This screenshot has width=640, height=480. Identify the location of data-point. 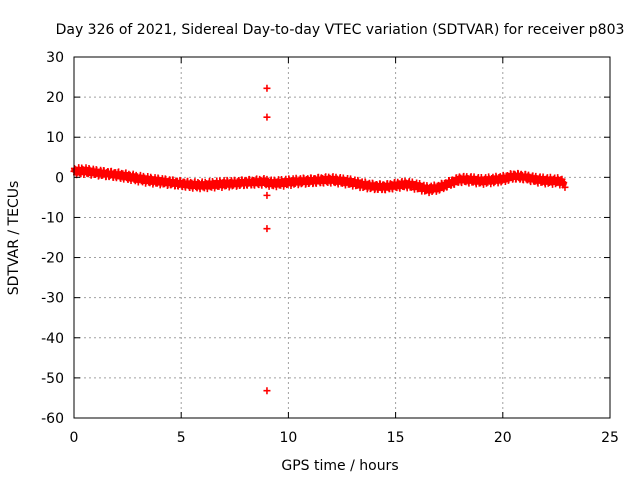
(564, 183).